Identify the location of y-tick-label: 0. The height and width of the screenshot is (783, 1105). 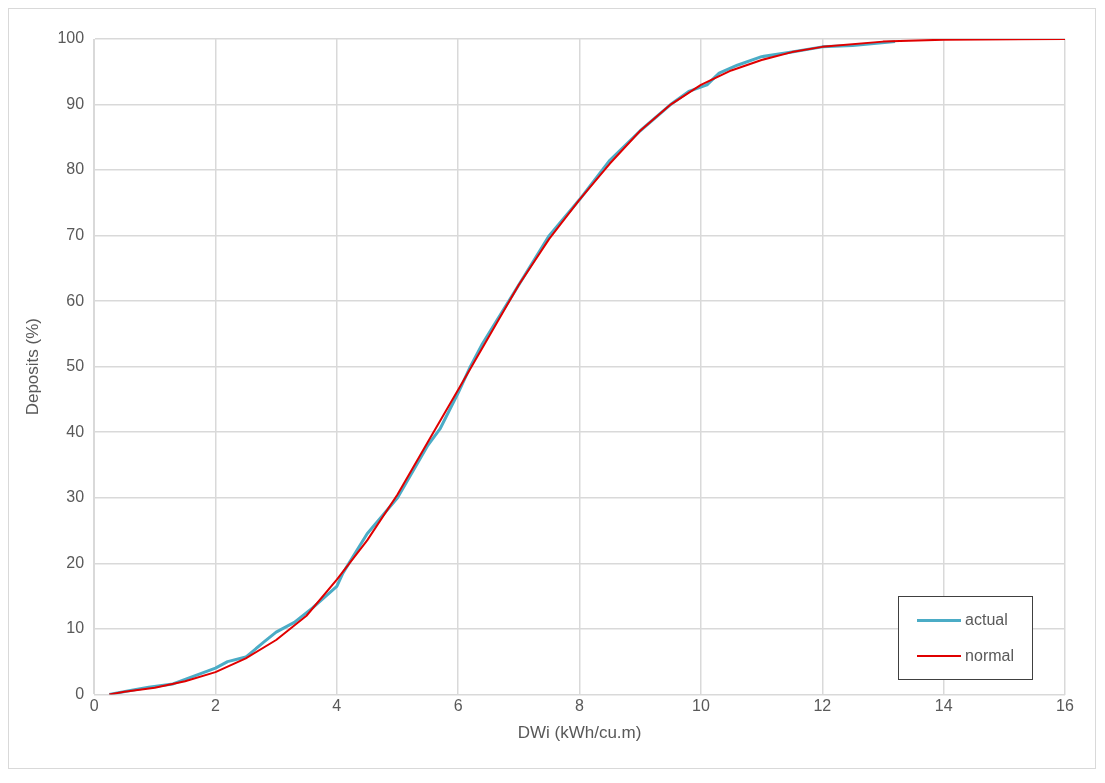
(80, 693).